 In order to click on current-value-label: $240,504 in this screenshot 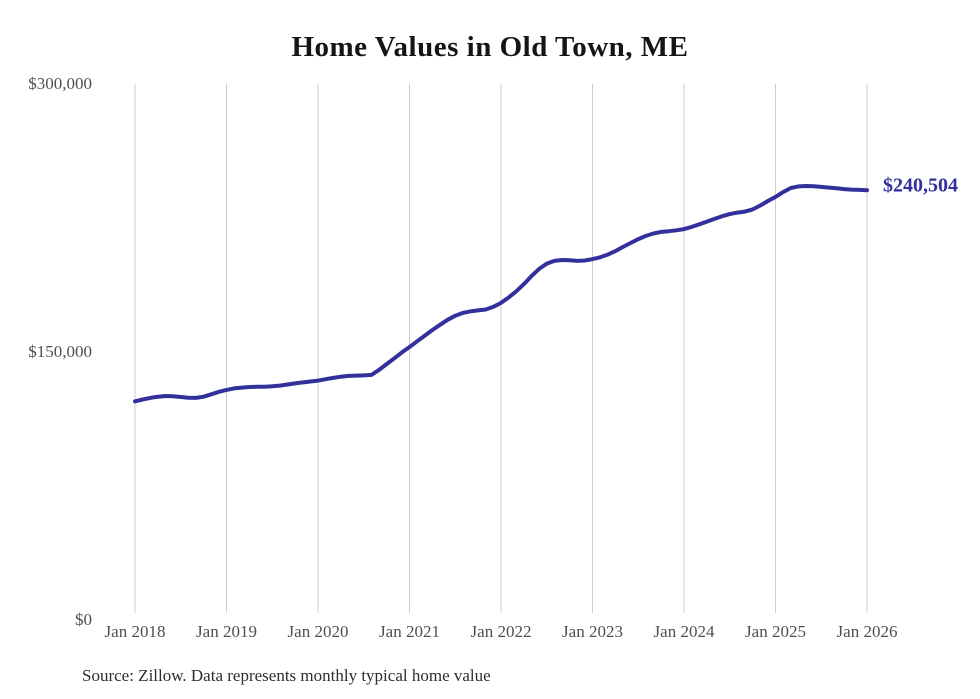, I will do `click(920, 185)`.